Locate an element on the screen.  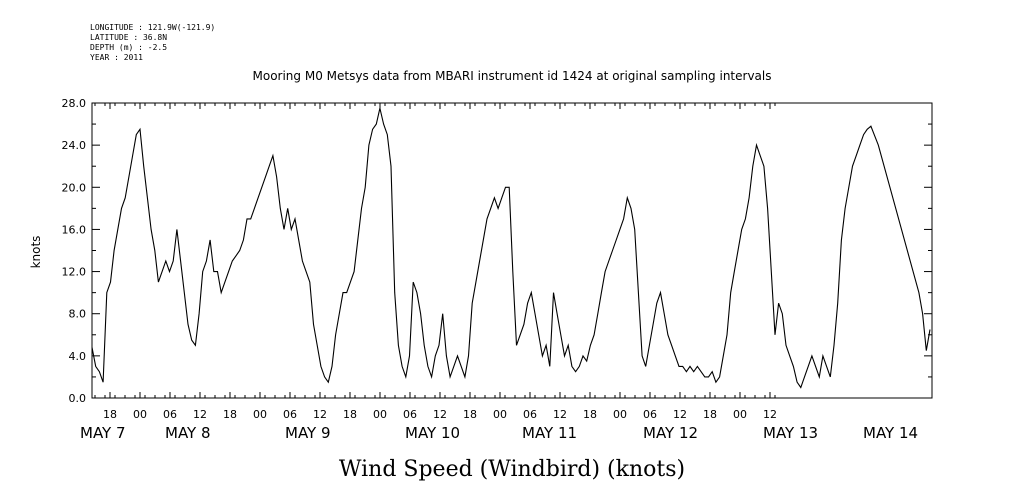
year-label: YEAR : 2011 is located at coordinates (116, 57).